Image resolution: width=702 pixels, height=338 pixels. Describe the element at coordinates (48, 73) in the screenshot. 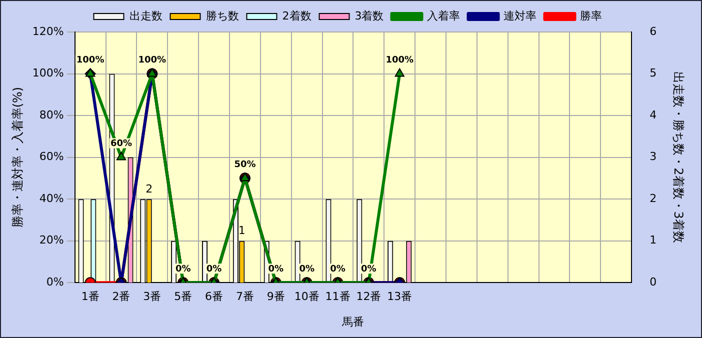

I see `y-tick-label: 100%` at that location.